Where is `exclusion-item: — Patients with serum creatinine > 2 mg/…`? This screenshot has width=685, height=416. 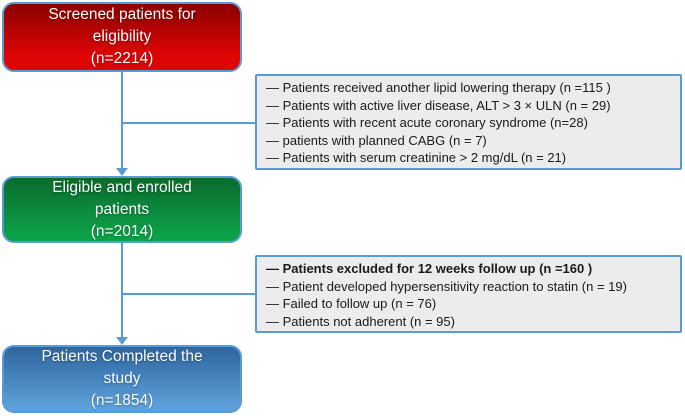 exclusion-item: — Patients with serum creatinine > 2 mg/… is located at coordinates (416, 158).